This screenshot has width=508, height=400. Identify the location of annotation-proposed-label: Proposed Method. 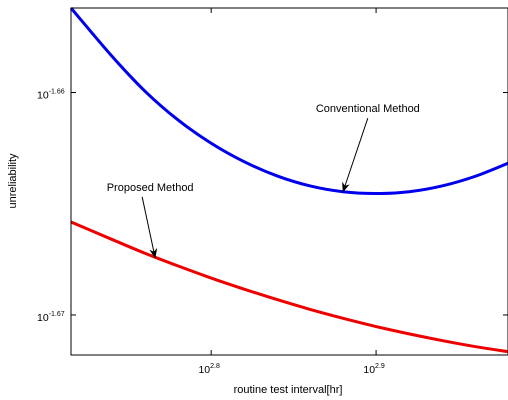
(150, 188).